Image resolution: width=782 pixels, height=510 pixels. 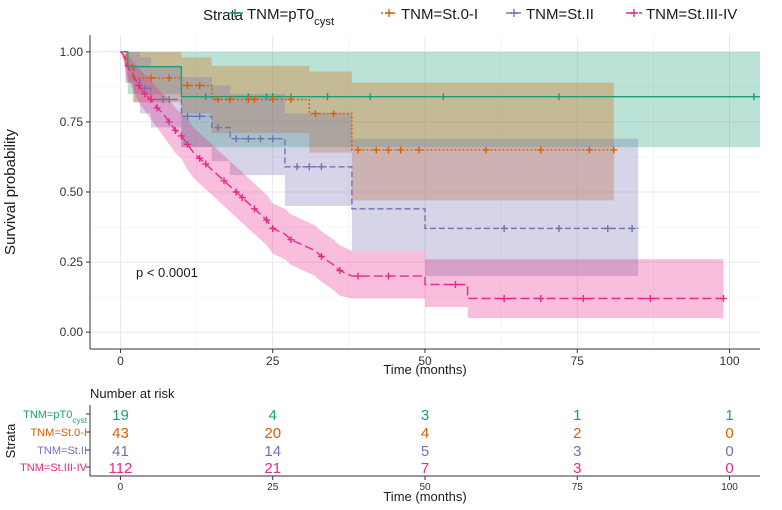 What do you see at coordinates (10, 192) in the screenshot?
I see `y-axis-label: Survival probability` at bounding box center [10, 192].